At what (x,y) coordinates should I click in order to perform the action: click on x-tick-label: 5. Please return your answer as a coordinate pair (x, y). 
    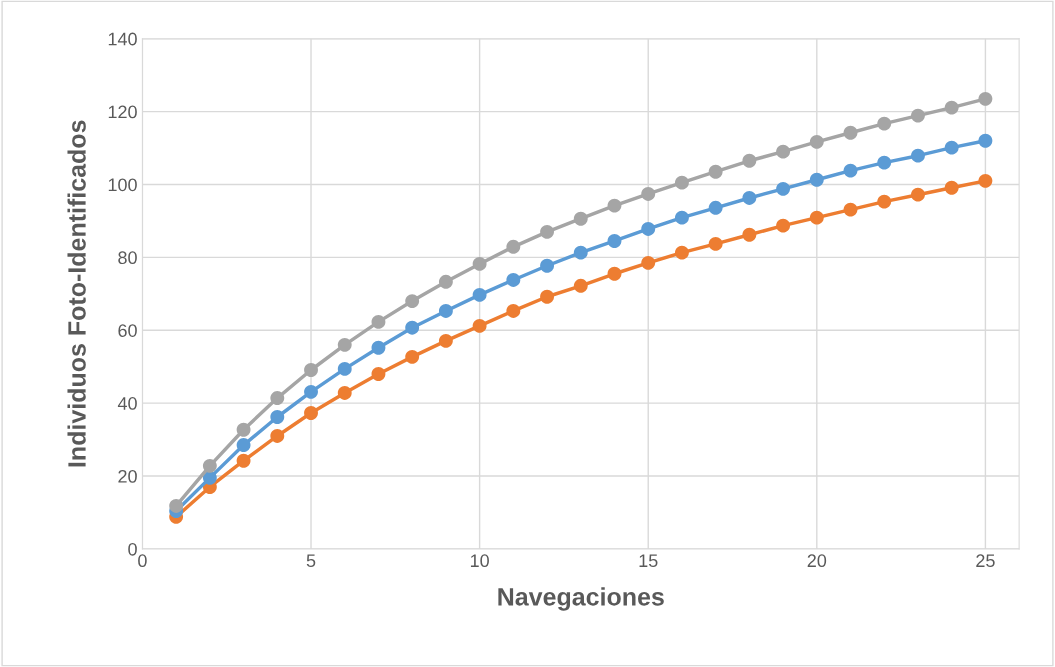
    Looking at the image, I should click on (311, 561).